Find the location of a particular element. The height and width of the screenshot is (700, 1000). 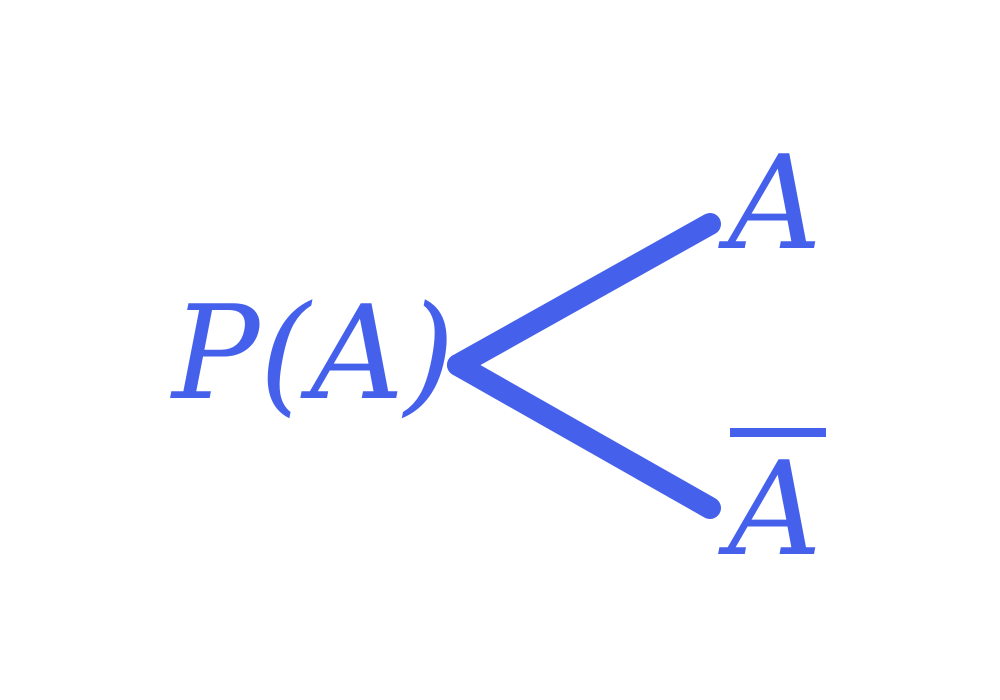

branch-line-top is located at coordinates (584, 294).